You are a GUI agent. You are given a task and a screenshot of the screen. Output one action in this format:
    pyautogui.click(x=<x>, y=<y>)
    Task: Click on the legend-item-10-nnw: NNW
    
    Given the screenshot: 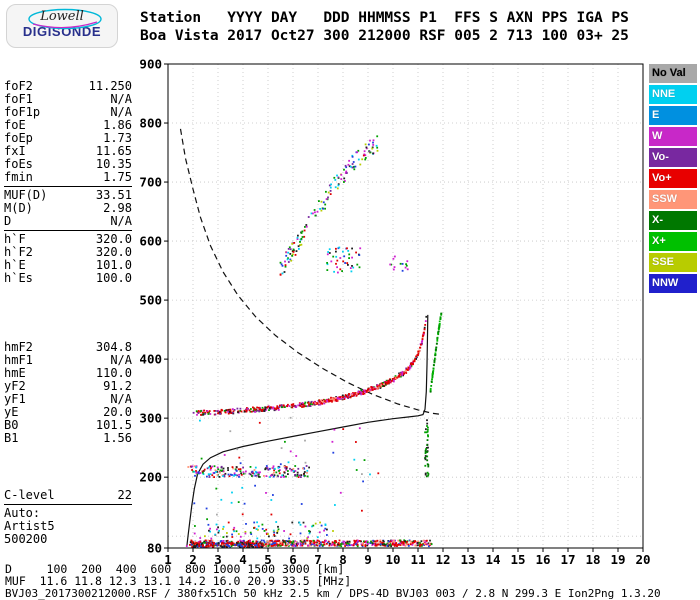 What is the action you would take?
    pyautogui.click(x=673, y=283)
    